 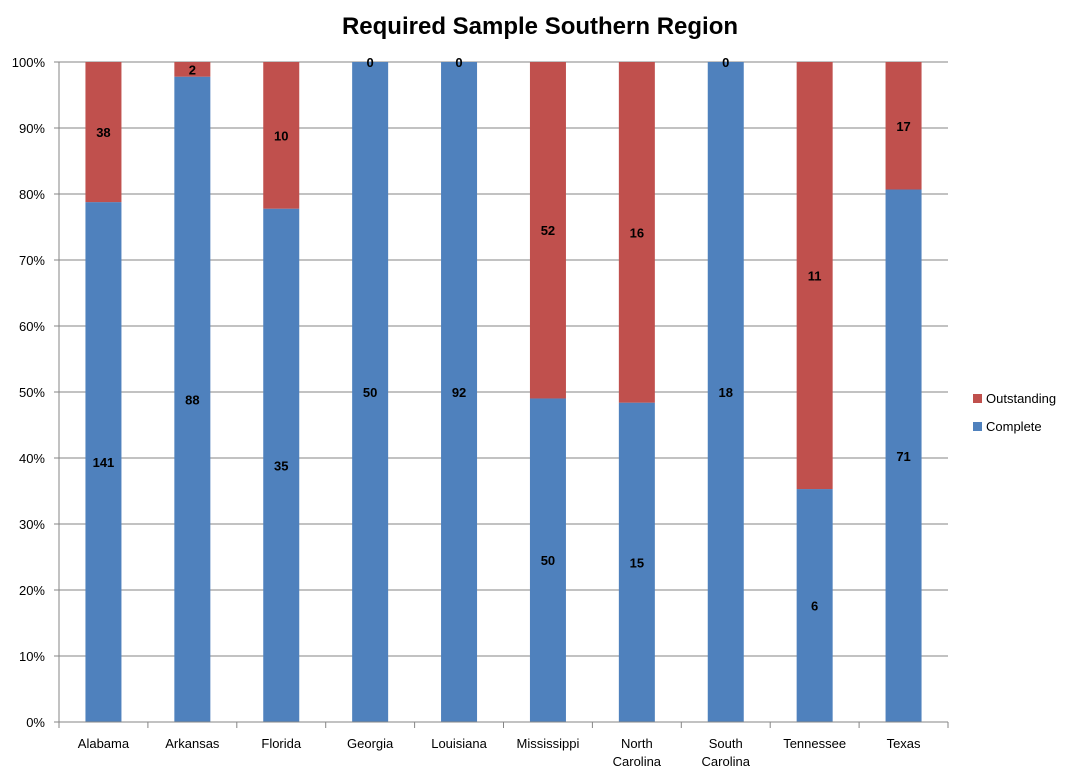 I want to click on x-category-label: Tennessee, so click(x=814, y=743).